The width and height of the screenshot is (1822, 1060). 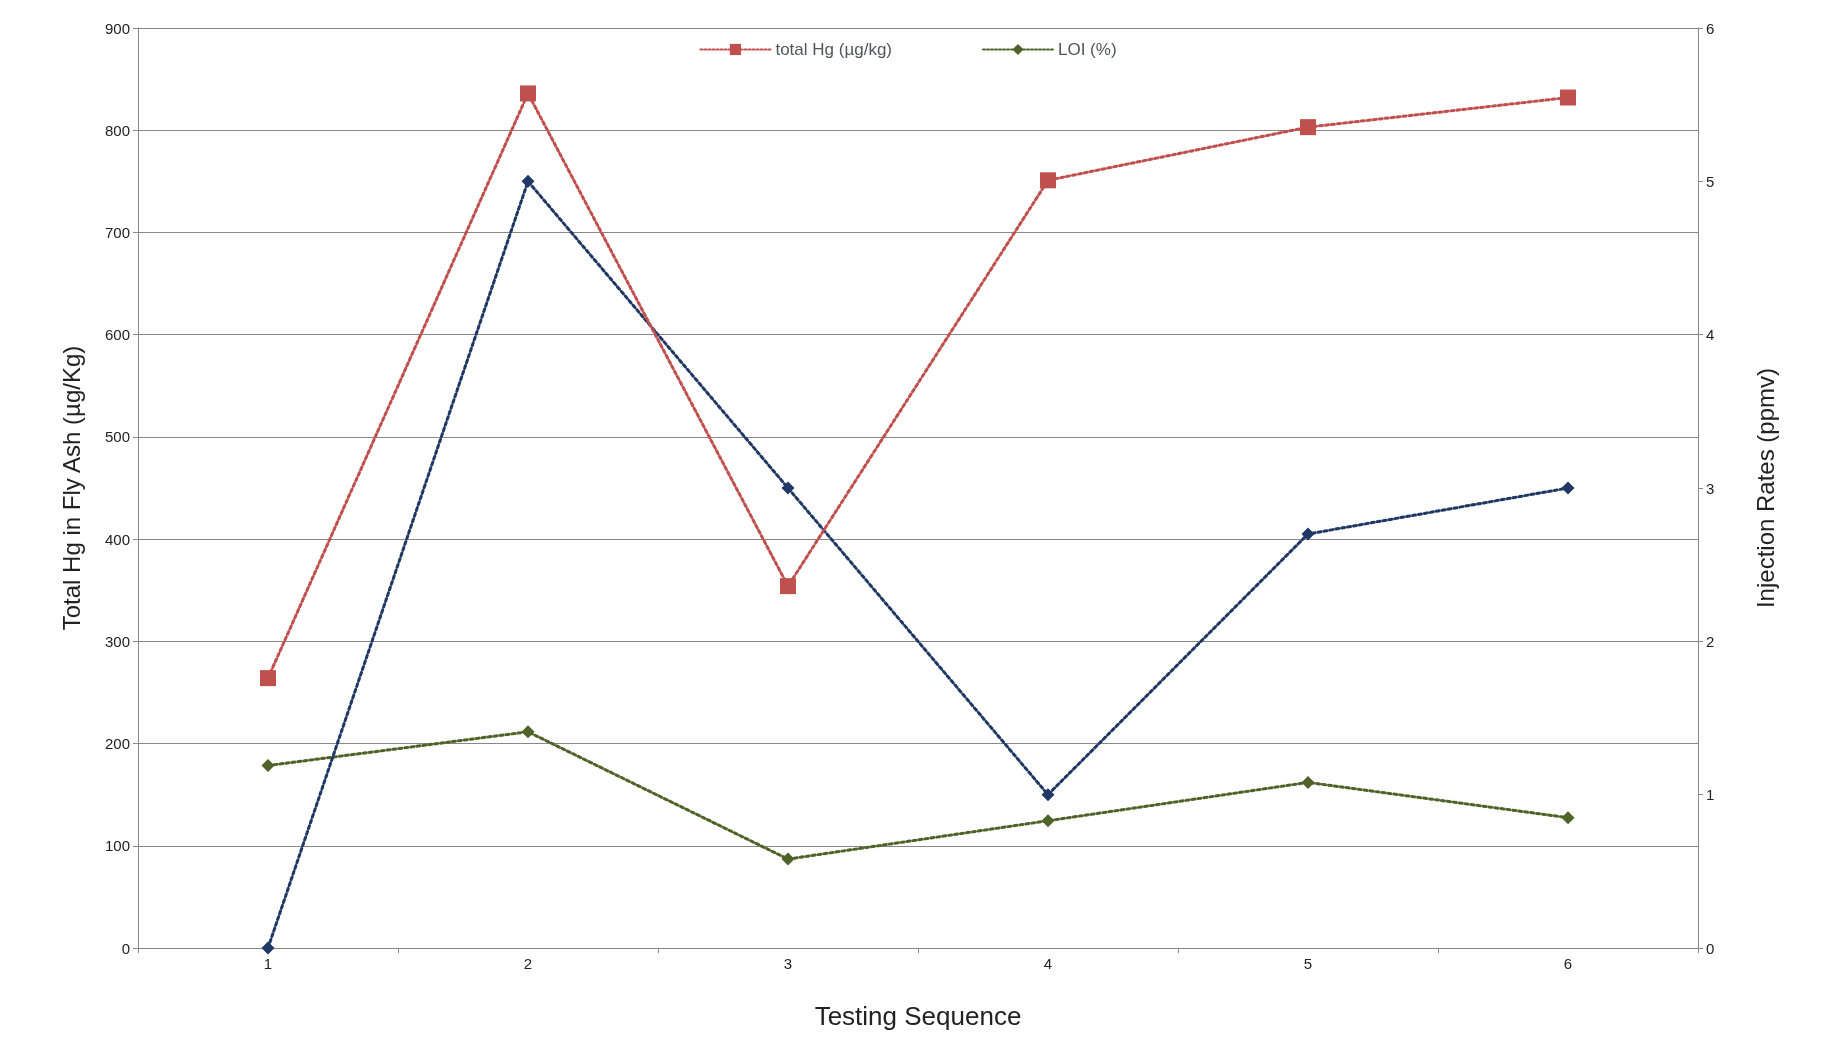 I want to click on y-tick-label: 700, so click(x=117, y=232).